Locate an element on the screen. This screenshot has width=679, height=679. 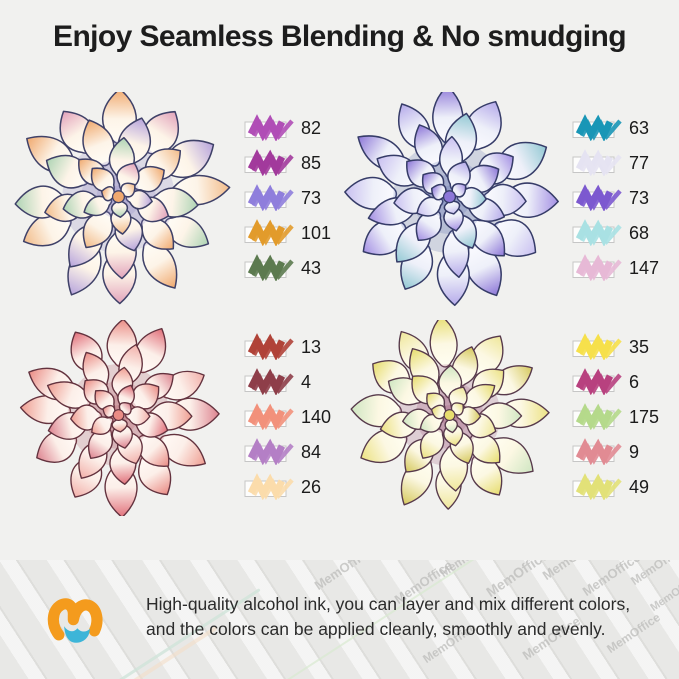
succulent-illustration-pink is located at coordinates (118, 418).